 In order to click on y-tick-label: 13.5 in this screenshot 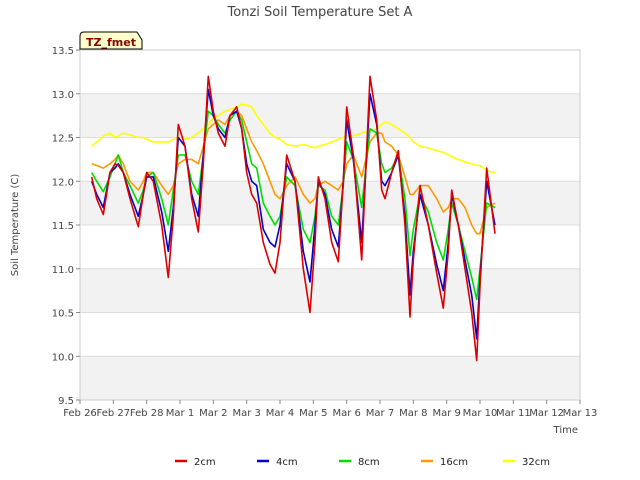, I will do `click(63, 51)`.